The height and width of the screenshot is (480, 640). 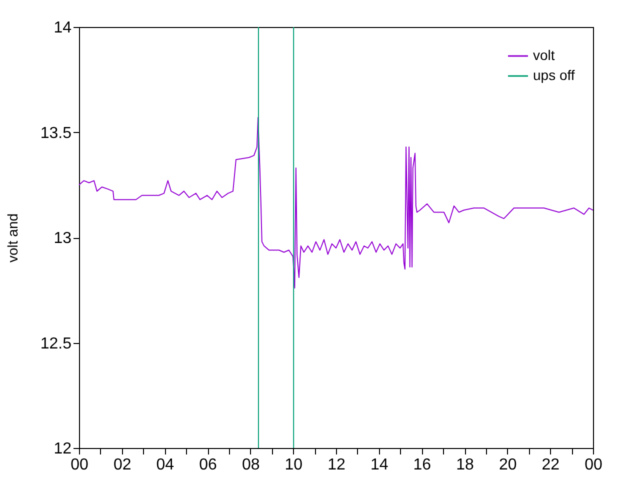 What do you see at coordinates (293, 465) in the screenshot?
I see `x-tick-label: 10` at bounding box center [293, 465].